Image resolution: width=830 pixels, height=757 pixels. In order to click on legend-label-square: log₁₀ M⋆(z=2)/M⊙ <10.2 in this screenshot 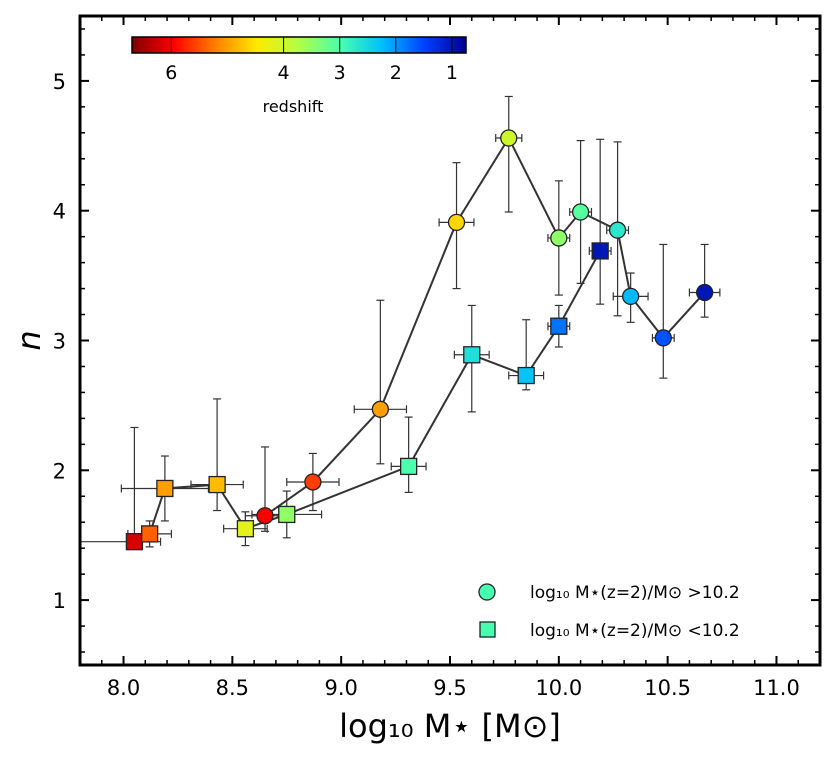, I will do `click(635, 631)`.